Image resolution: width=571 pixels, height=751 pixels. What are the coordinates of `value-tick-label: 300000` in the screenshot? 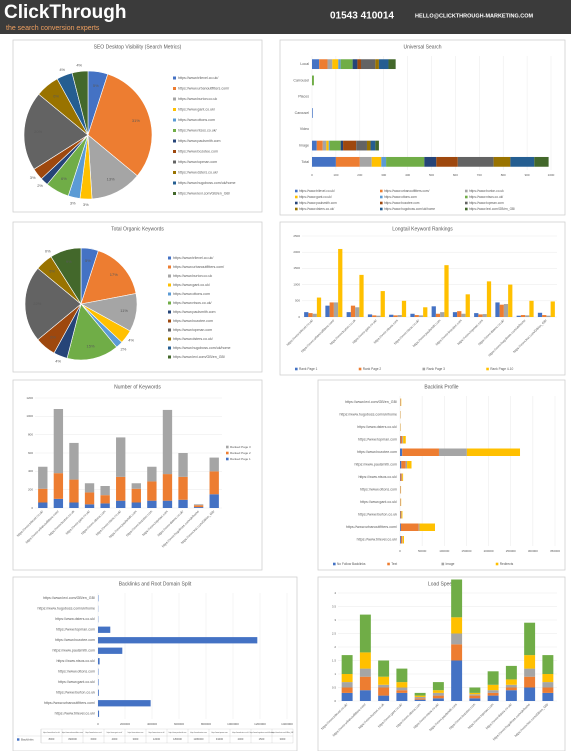 It's located at (533, 551).